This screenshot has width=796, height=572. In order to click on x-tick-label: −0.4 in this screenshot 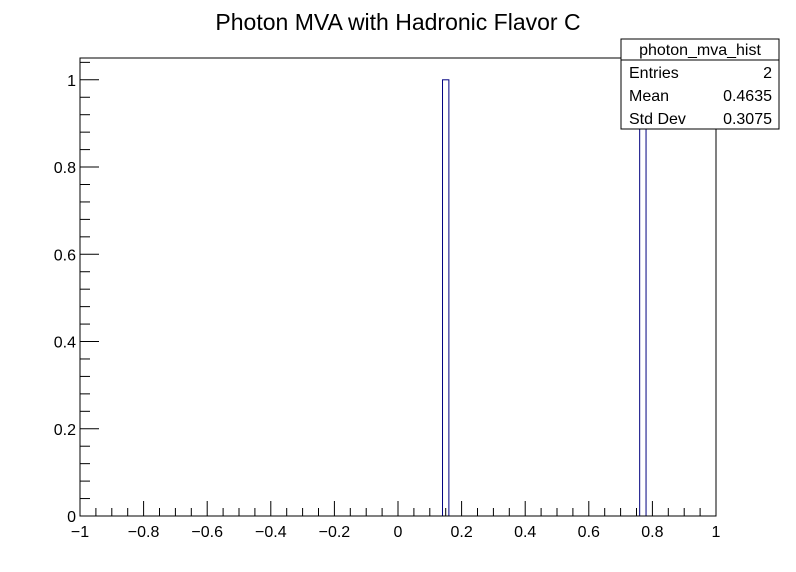, I will do `click(271, 532)`.